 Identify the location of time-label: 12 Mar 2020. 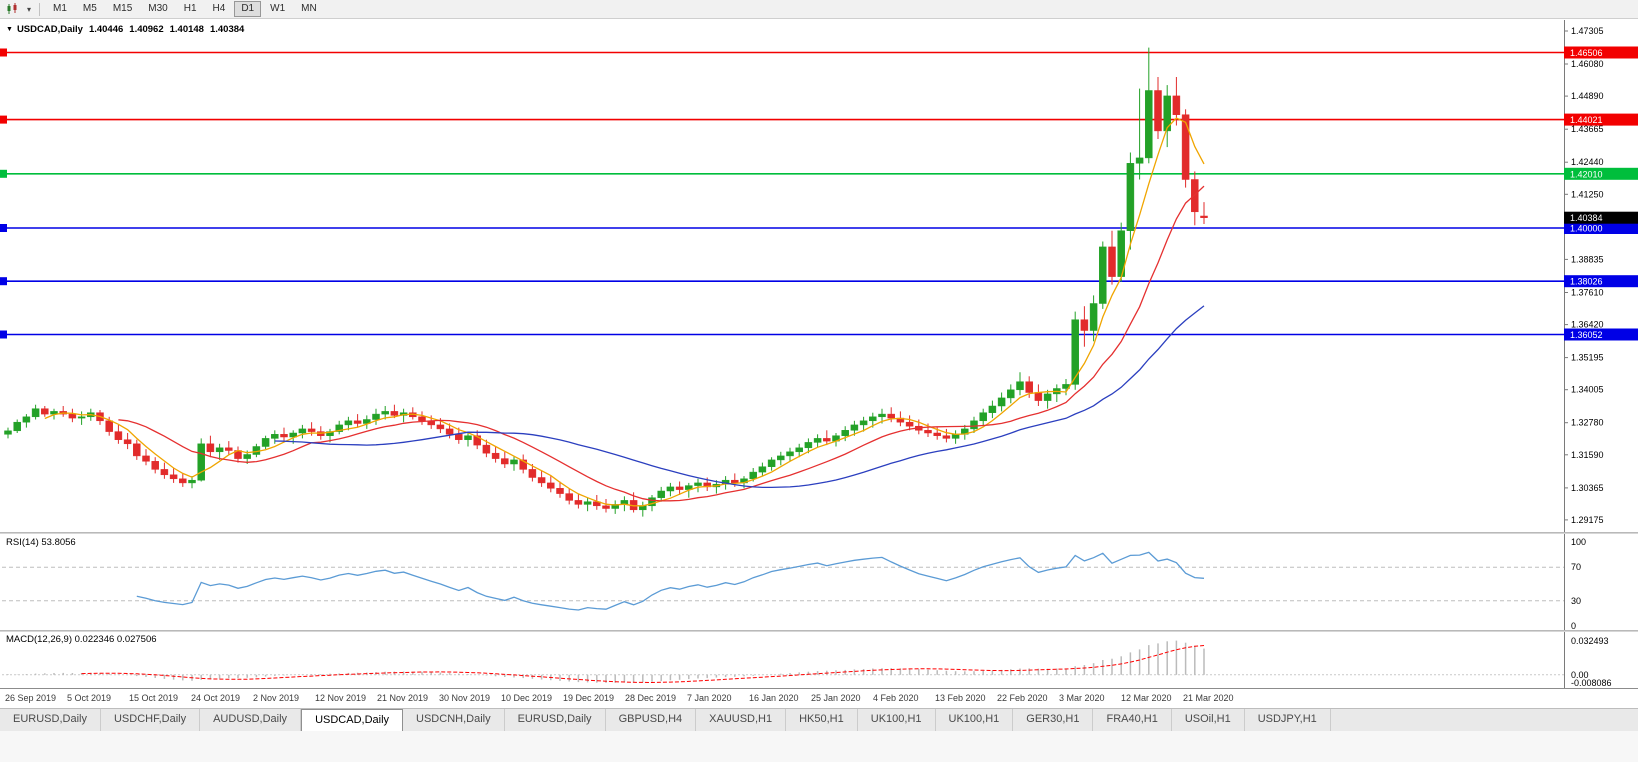
(1146, 698).